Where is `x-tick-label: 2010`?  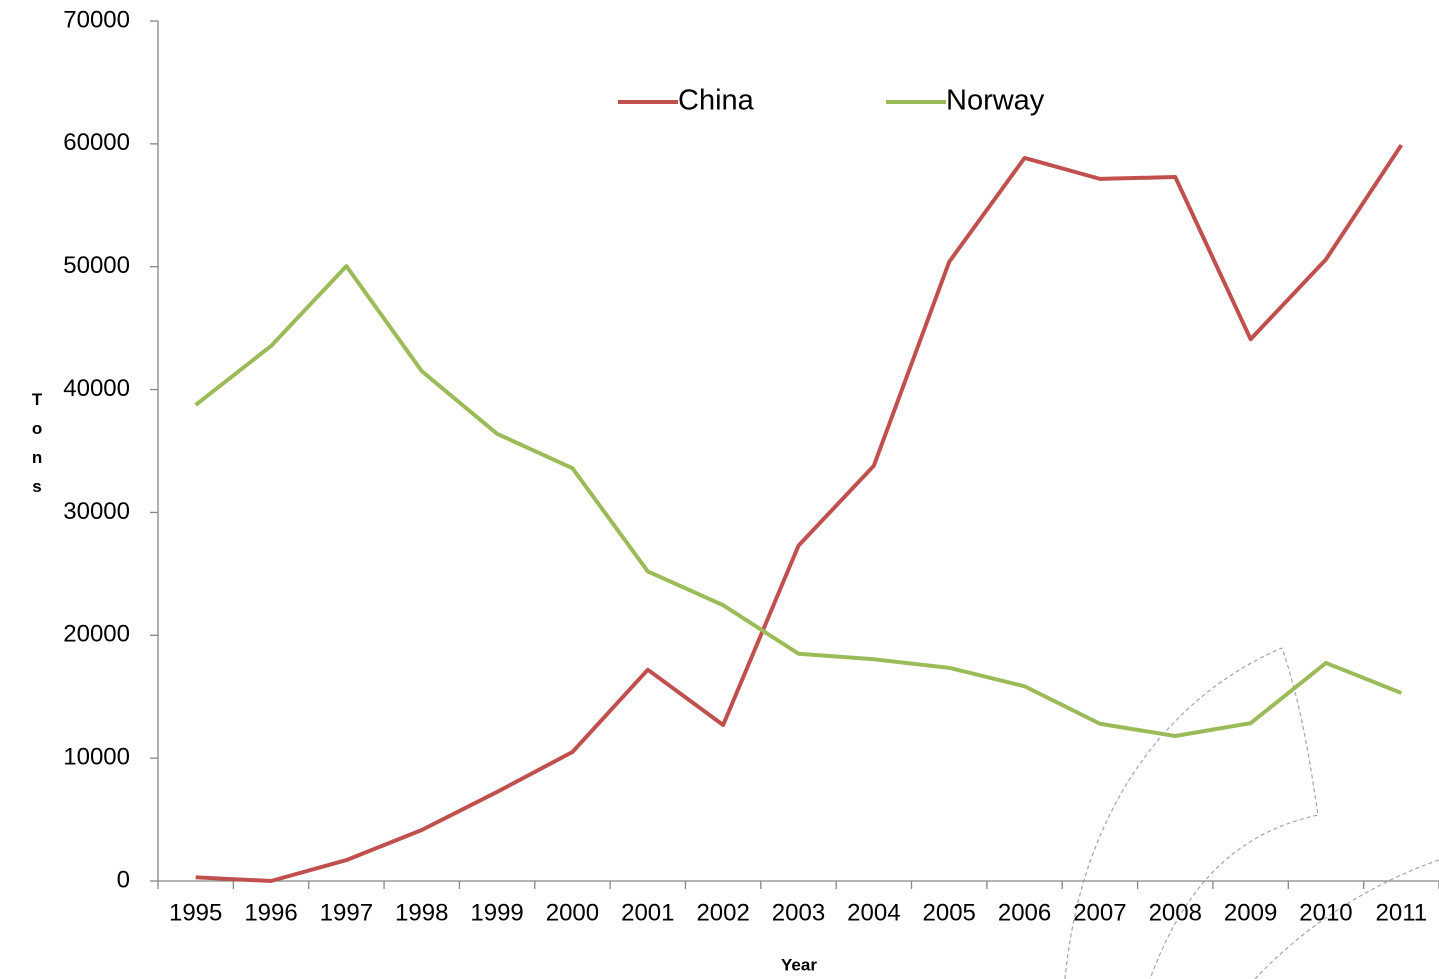
x-tick-label: 2010 is located at coordinates (1325, 912).